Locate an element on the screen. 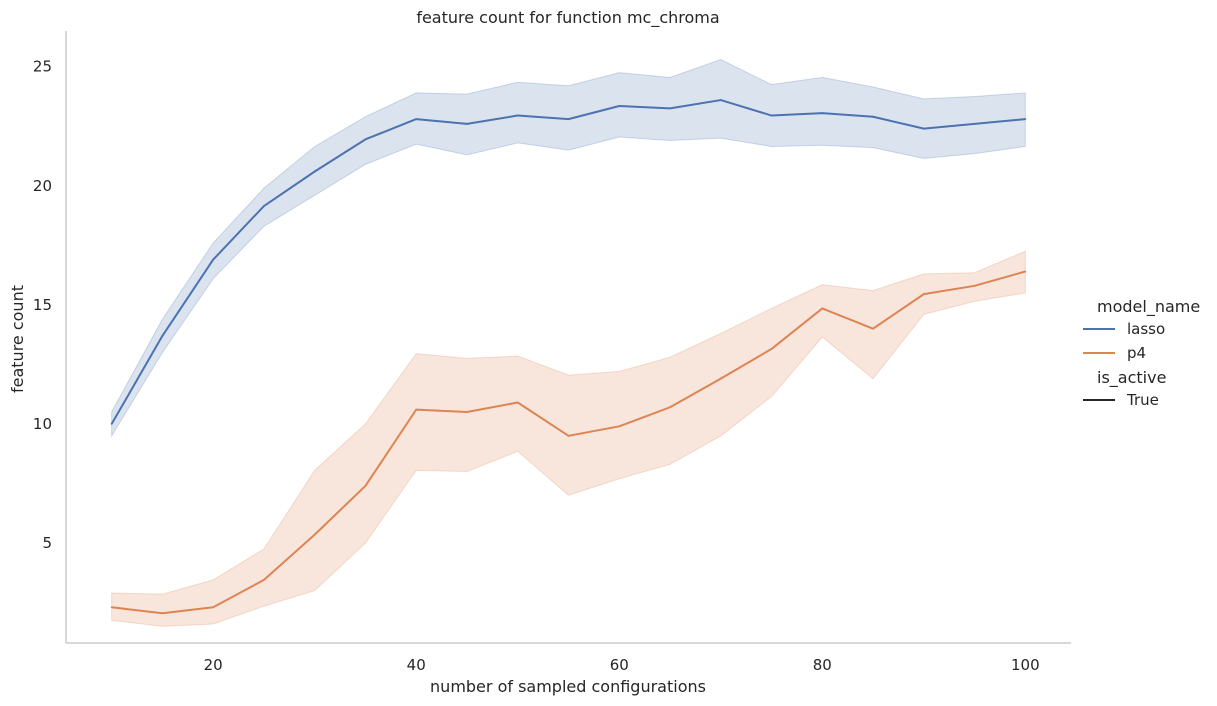 This screenshot has width=1217, height=706. y-tick-label: 25 is located at coordinates (42, 67).